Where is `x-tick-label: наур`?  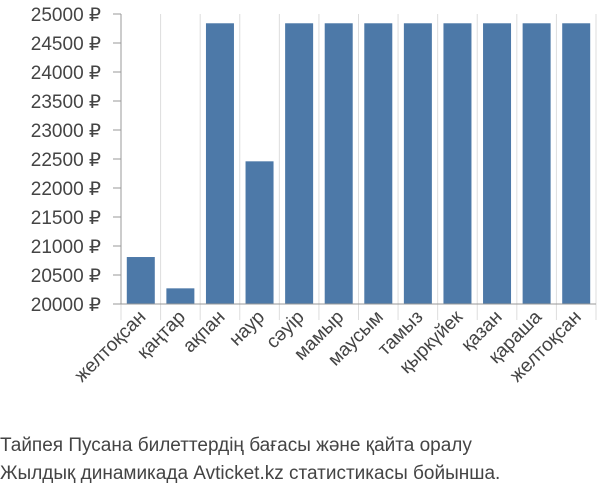
x-tick-label: наур is located at coordinates (247, 329).